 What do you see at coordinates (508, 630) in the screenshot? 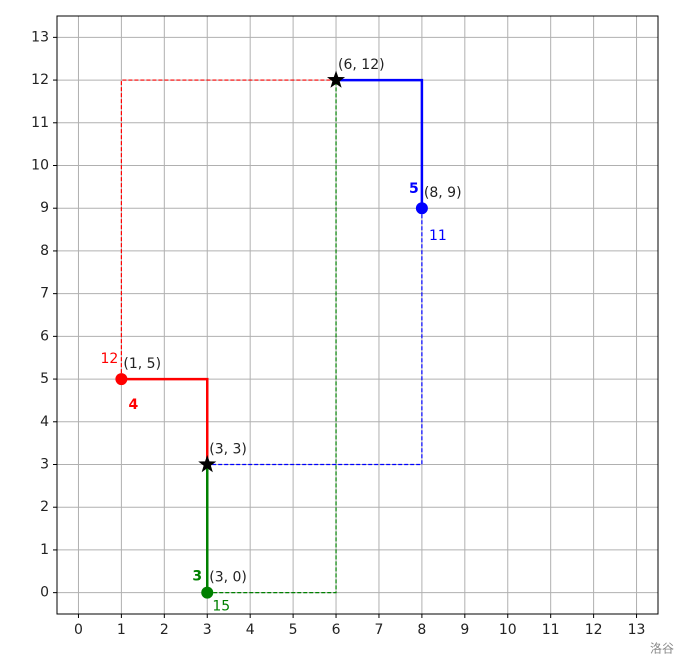
I see `x-tick-label: 10` at bounding box center [508, 630].